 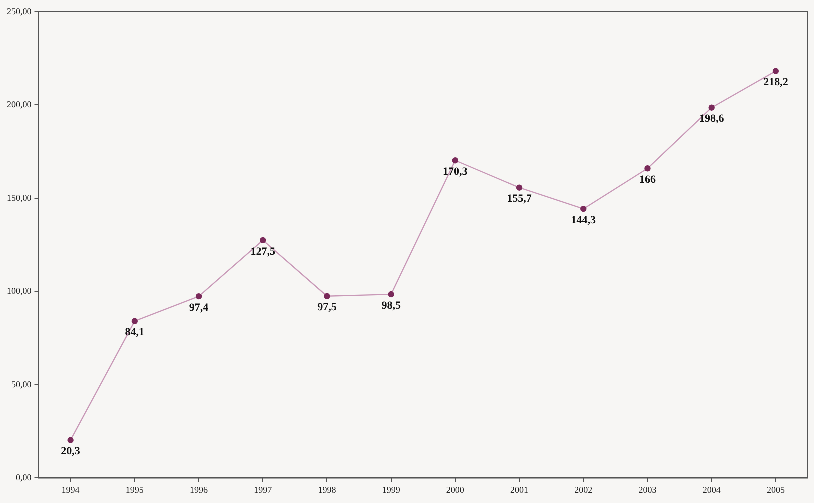 What do you see at coordinates (135, 332) in the screenshot?
I see `data-label: 84,1` at bounding box center [135, 332].